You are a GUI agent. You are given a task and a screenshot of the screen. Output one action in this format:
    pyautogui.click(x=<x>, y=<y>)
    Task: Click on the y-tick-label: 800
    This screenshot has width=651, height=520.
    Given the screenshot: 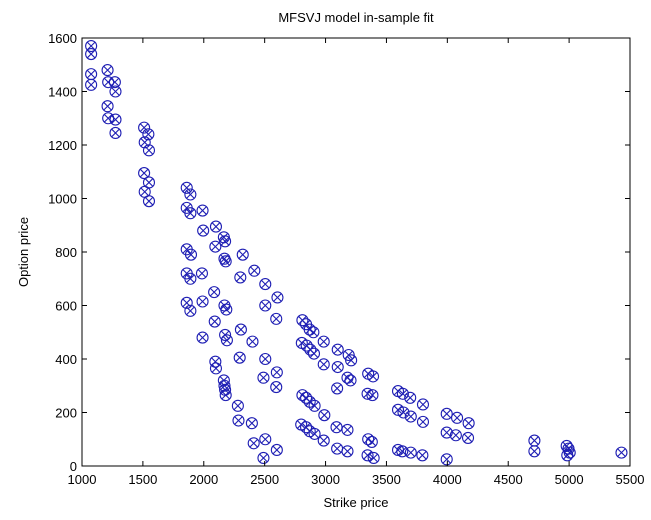 What is the action you would take?
    pyautogui.click(x=66, y=252)
    